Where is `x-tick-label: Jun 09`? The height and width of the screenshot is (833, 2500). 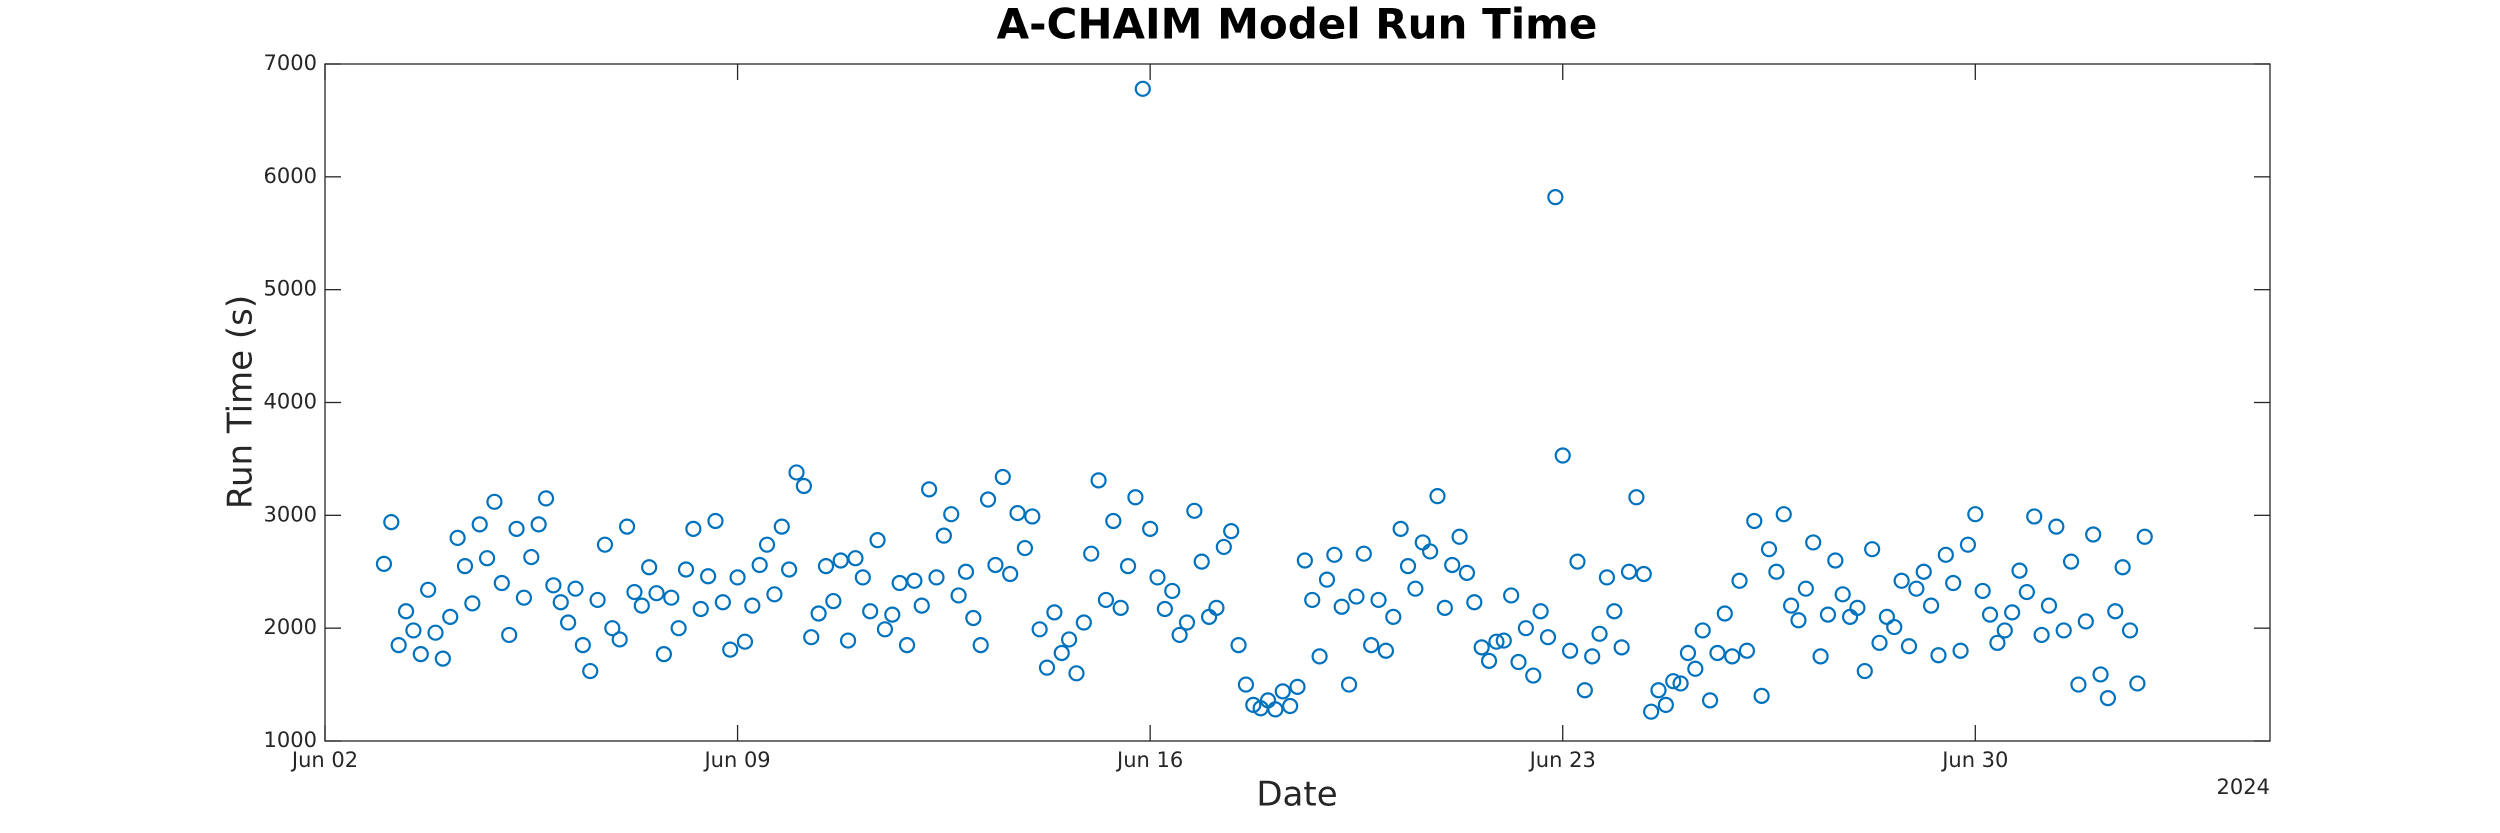
x-tick-label: Jun 09 is located at coordinates (736, 760).